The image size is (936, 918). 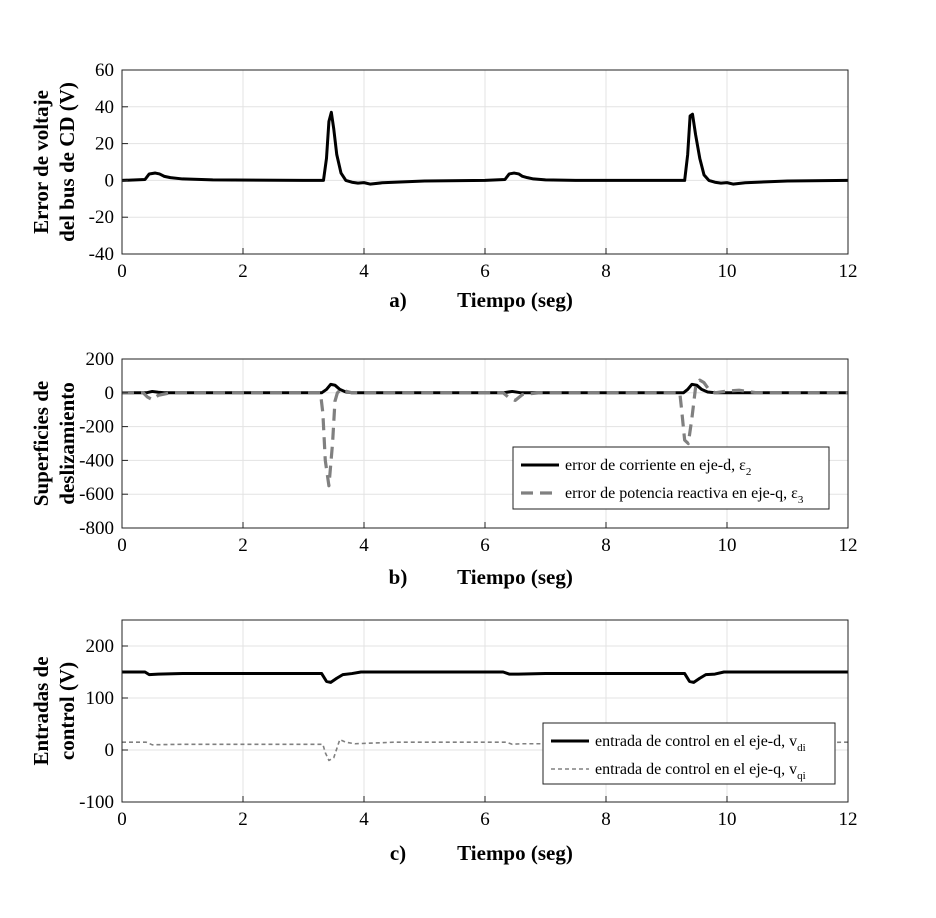 What do you see at coordinates (104, 107) in the screenshot?
I see `y-tick-label: 40` at bounding box center [104, 107].